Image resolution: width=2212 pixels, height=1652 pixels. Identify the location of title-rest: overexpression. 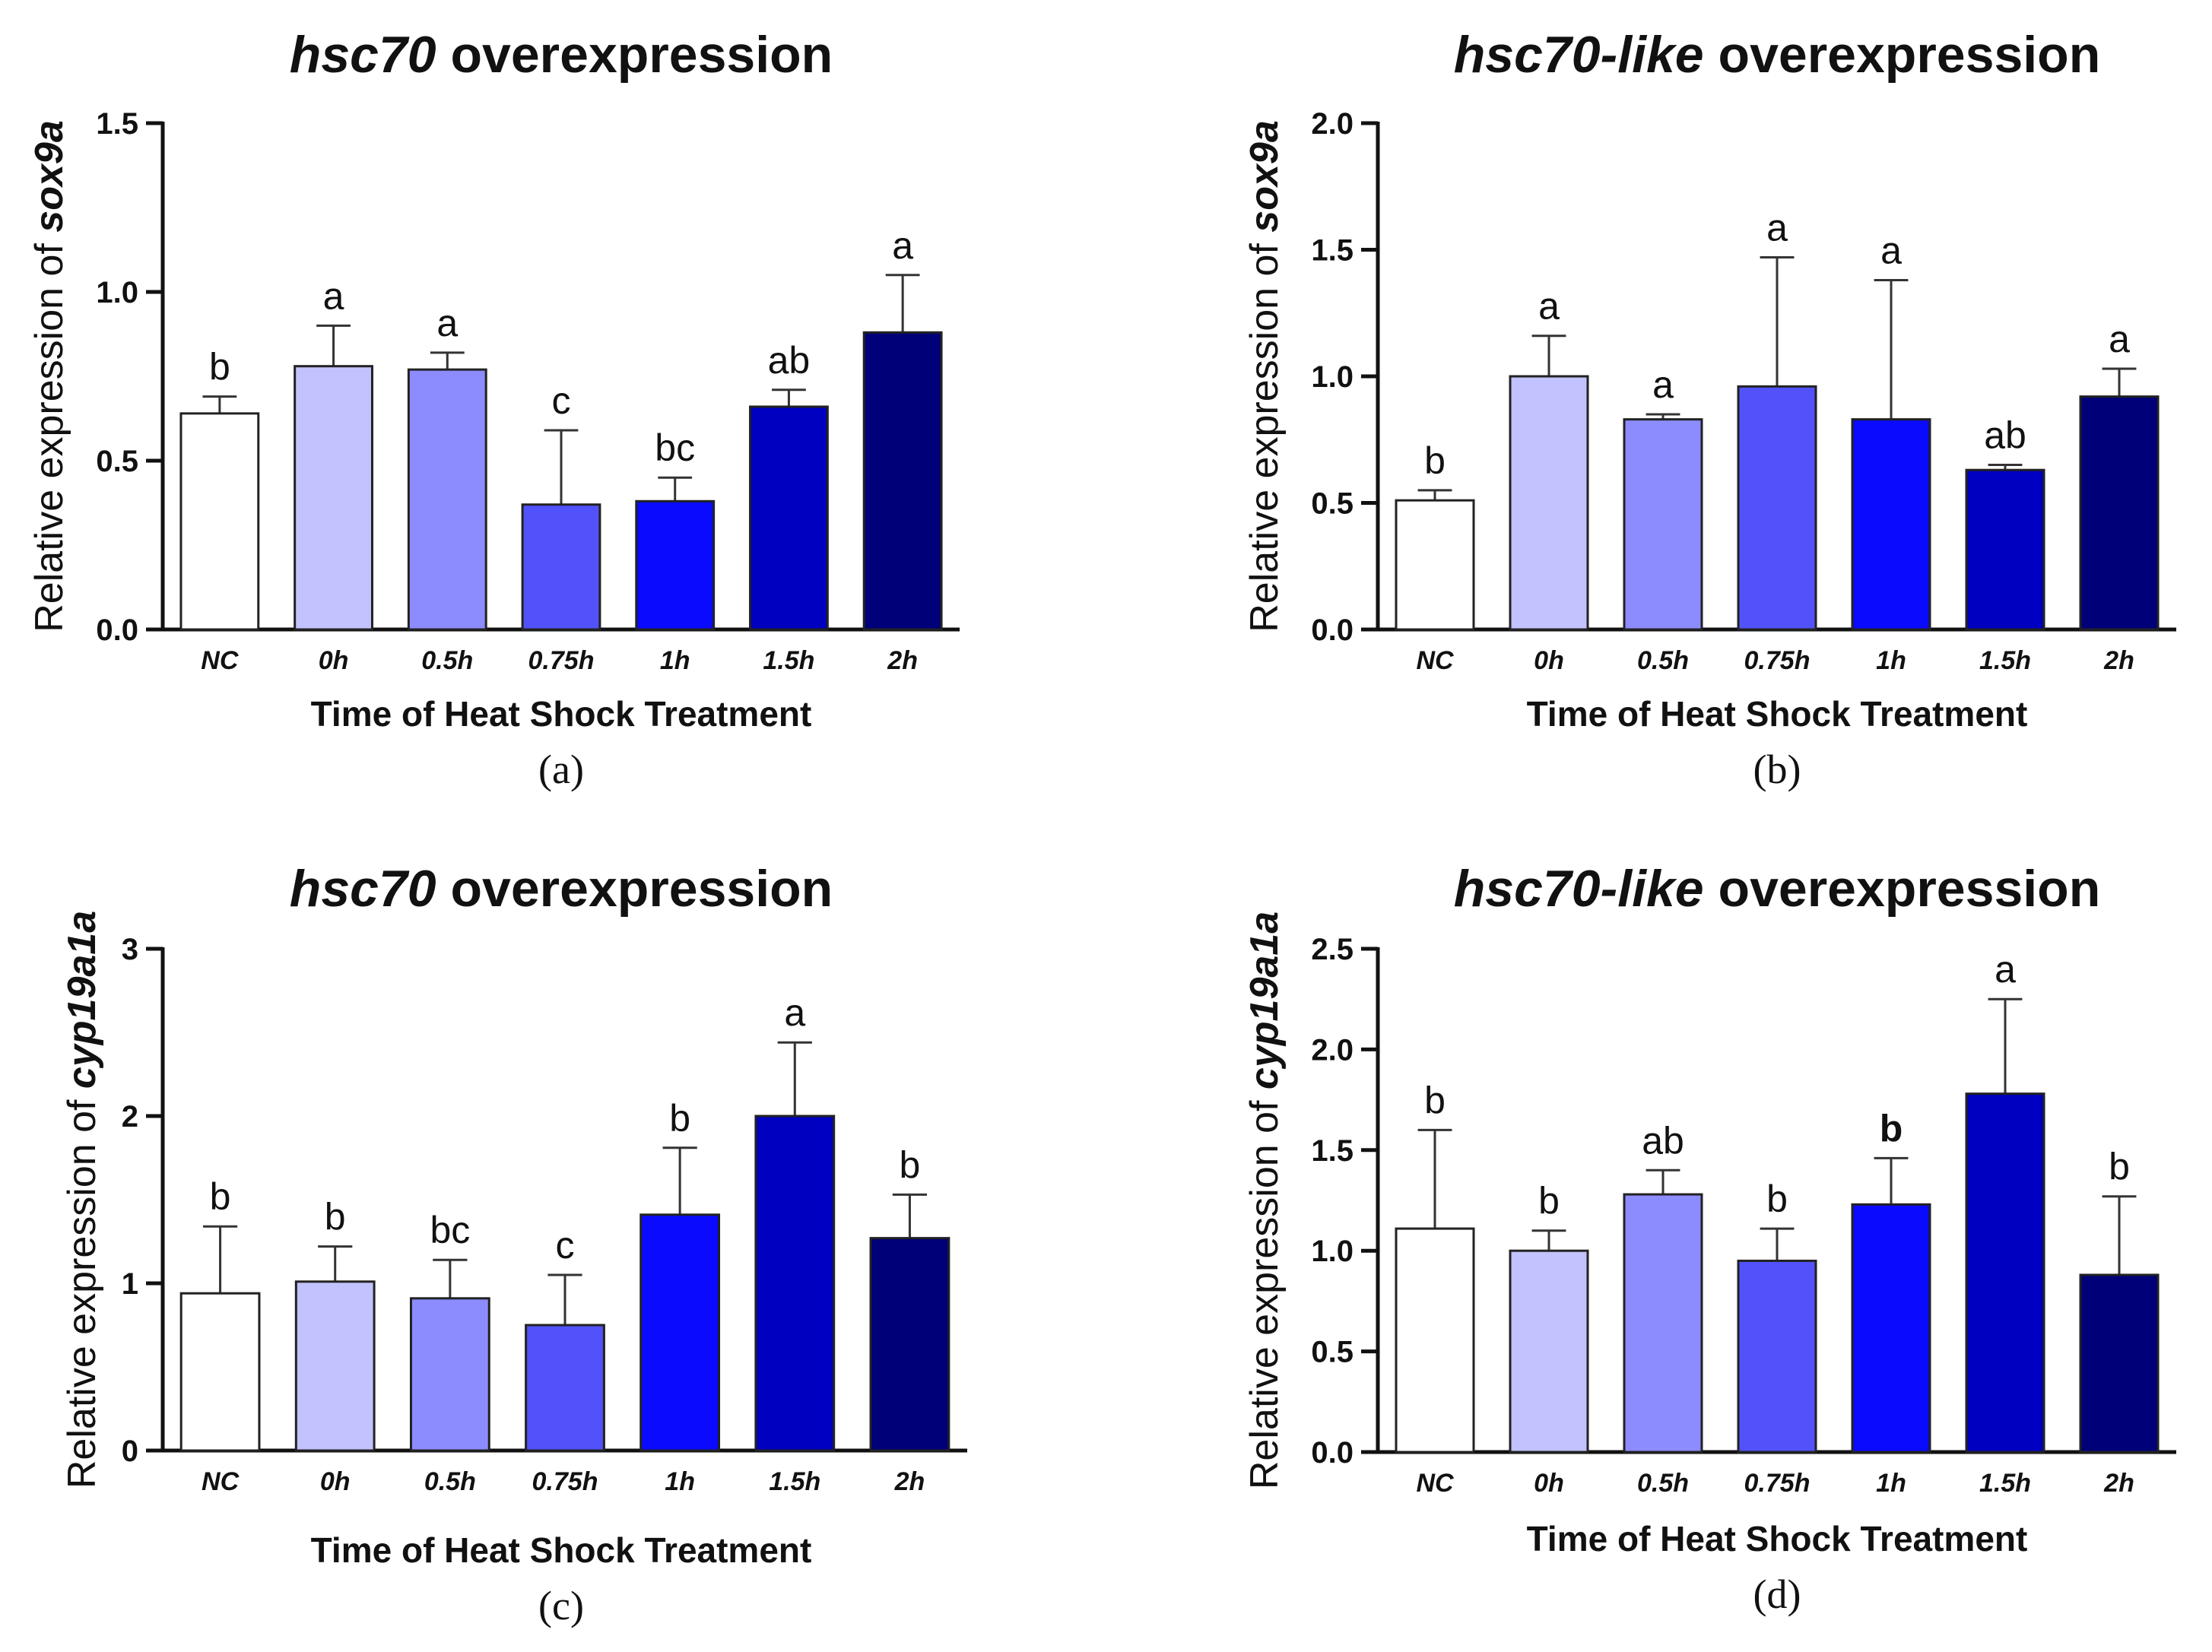
(1902, 55).